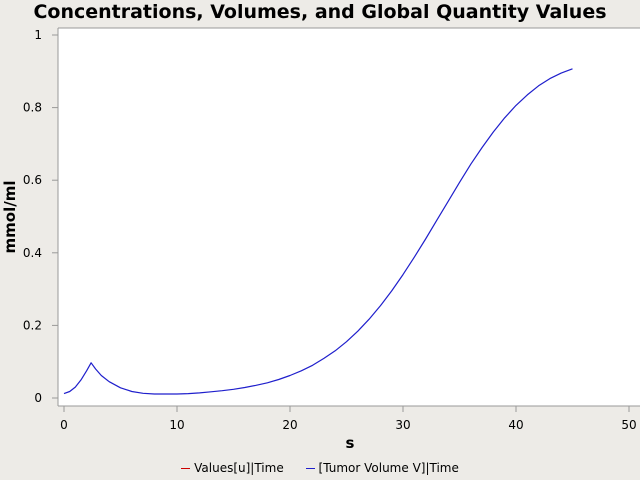  Describe the element at coordinates (32, 180) in the screenshot. I see `y-tick-label: 0.6` at that location.